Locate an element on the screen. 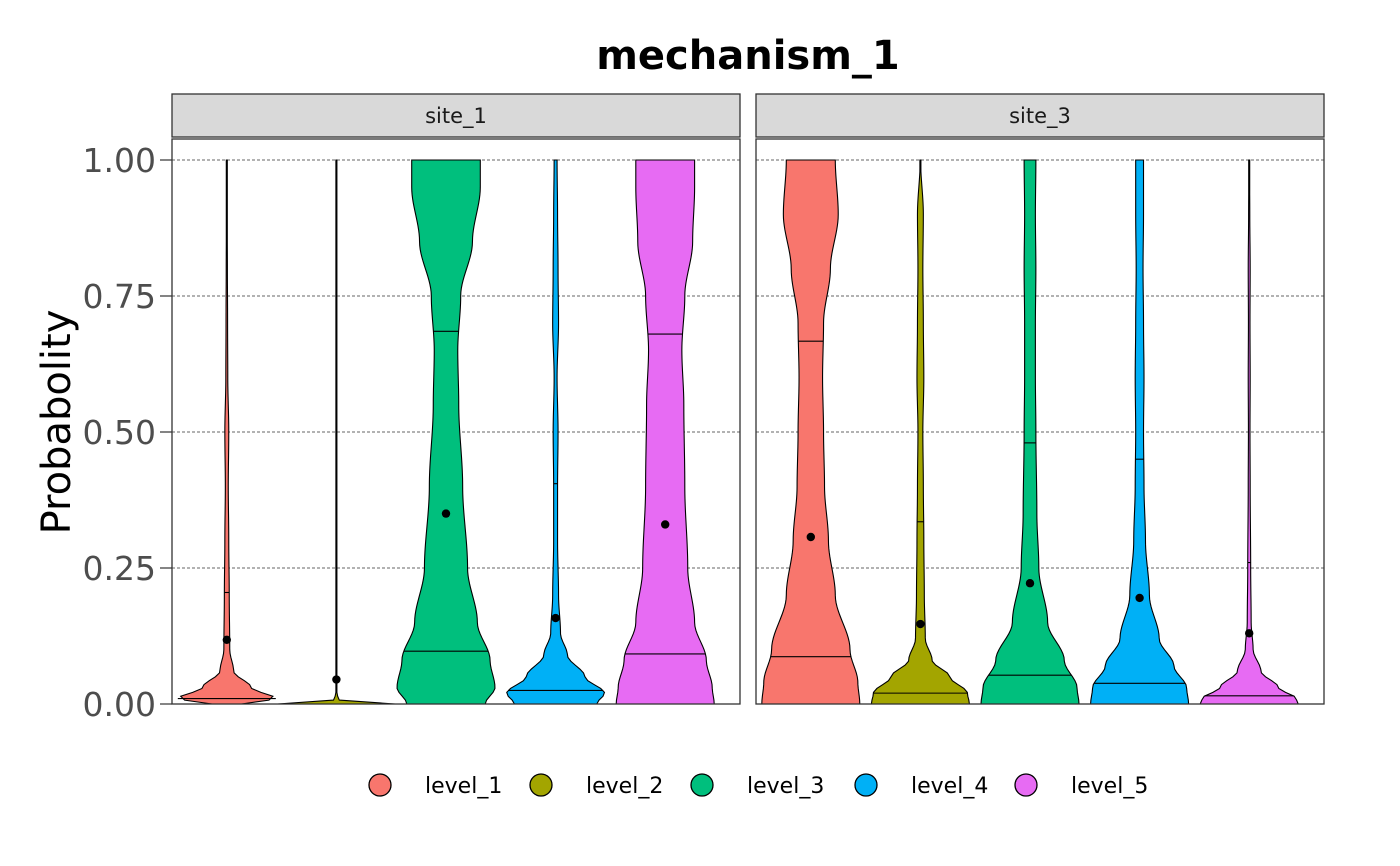  legend-label: level_5 is located at coordinates (1109, 786).